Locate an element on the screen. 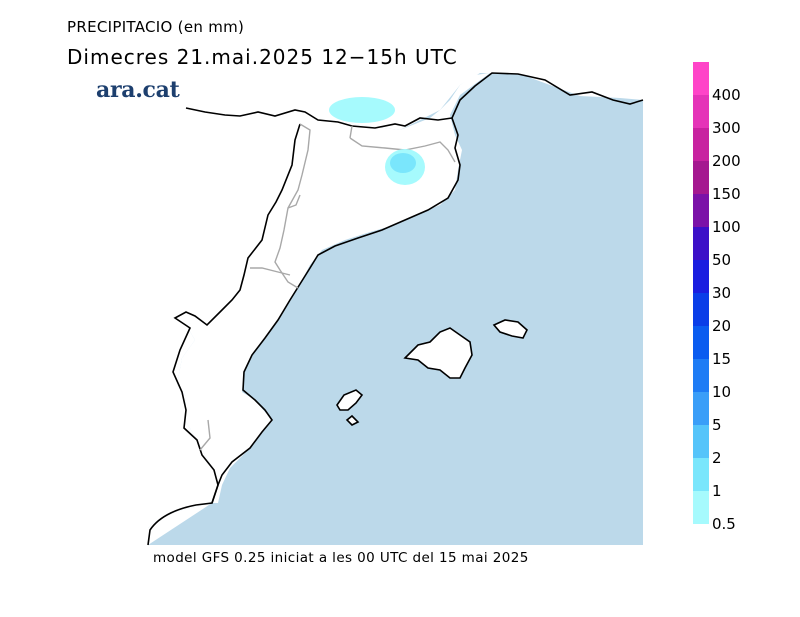 Image resolution: width=800 pixels, height=617 pixels. catalonia-boundary is located at coordinates (292, 206).